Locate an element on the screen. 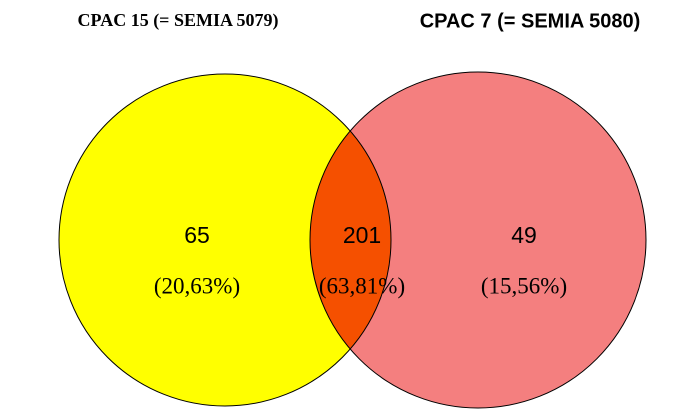 The image size is (689, 409). region-count: 49 is located at coordinates (524, 235).